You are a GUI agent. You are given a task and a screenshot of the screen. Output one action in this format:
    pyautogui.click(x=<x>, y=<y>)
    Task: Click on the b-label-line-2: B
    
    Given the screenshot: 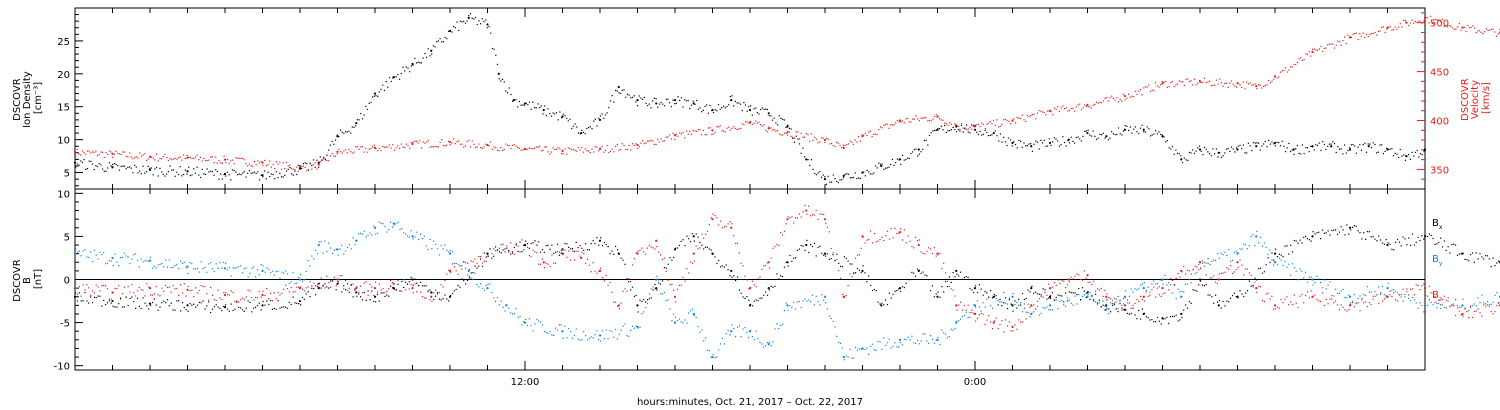 What is the action you would take?
    pyautogui.click(x=27, y=280)
    